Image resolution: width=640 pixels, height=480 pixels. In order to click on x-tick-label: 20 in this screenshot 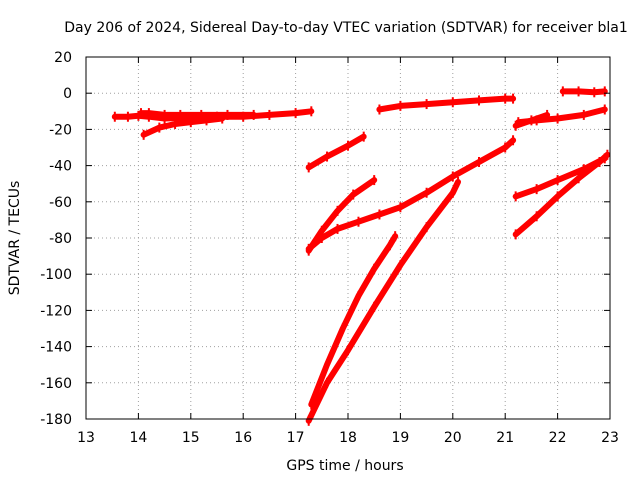, I will do `click(453, 438)`.